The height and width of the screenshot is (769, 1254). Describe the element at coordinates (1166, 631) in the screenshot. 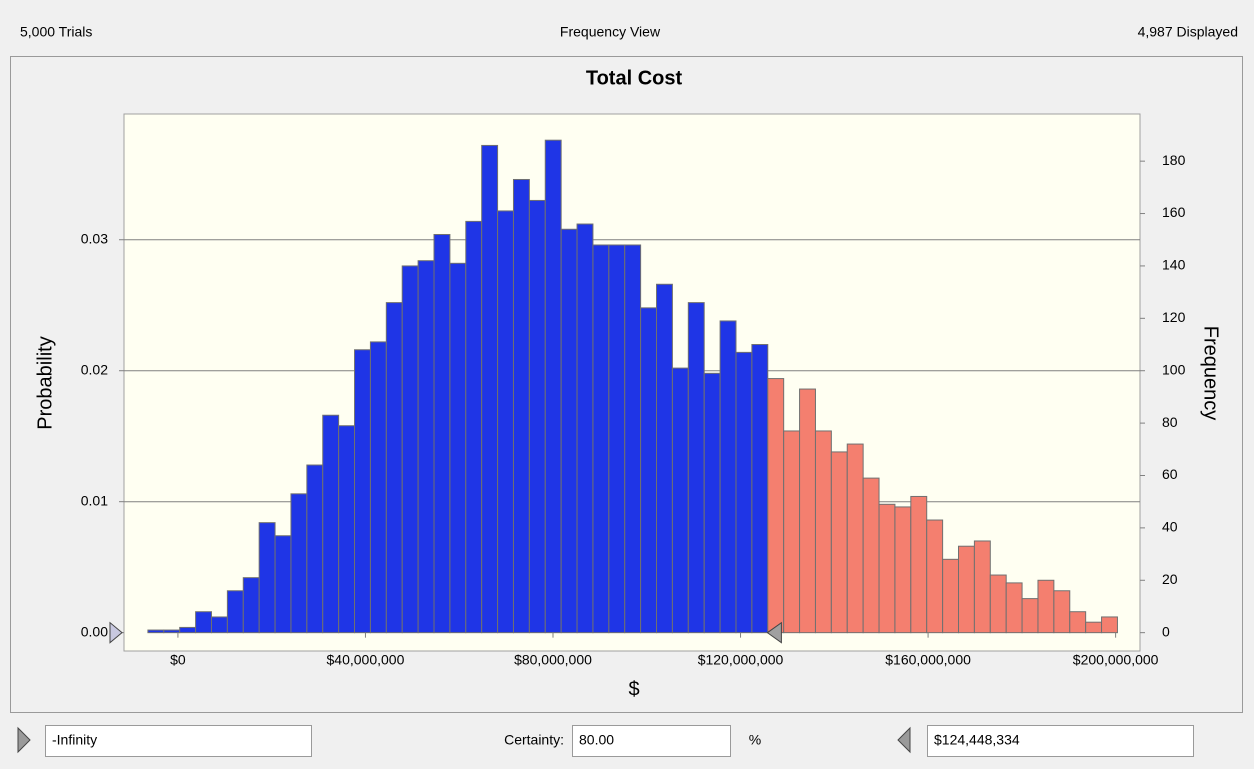

I see `y2-tick-label: 0` at that location.